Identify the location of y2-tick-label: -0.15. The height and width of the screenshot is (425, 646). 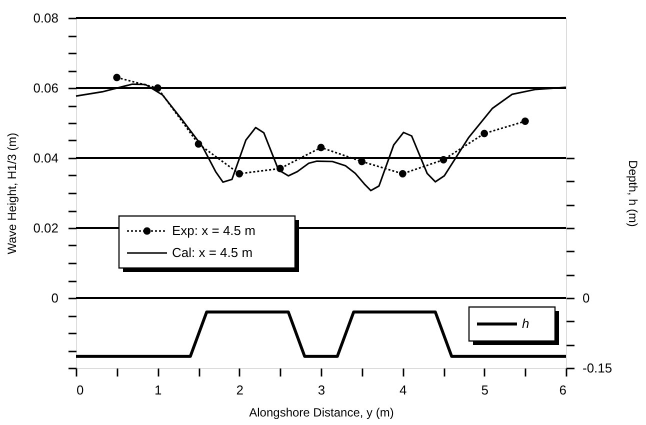
(597, 368).